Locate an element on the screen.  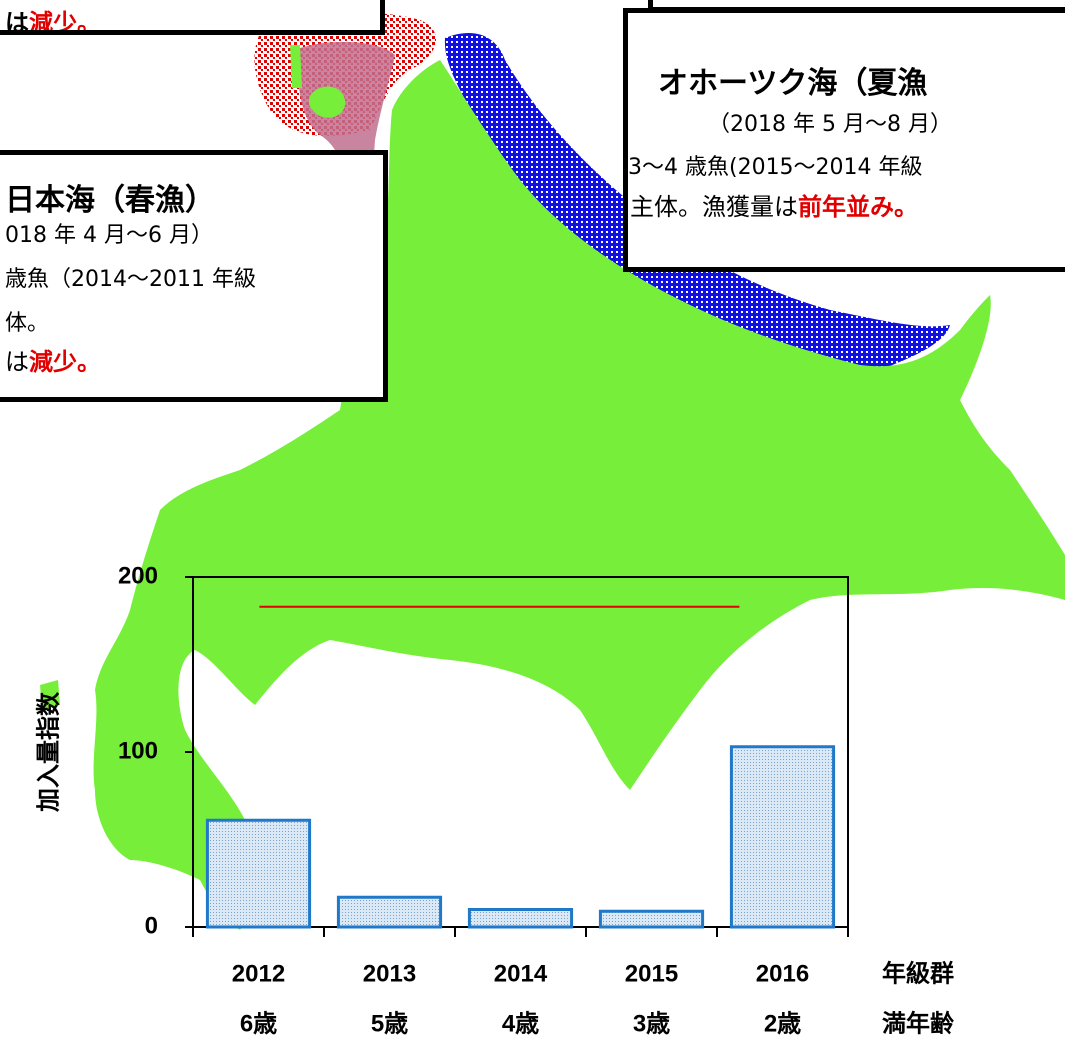
age-label: 3歳 is located at coordinates (651, 1023).